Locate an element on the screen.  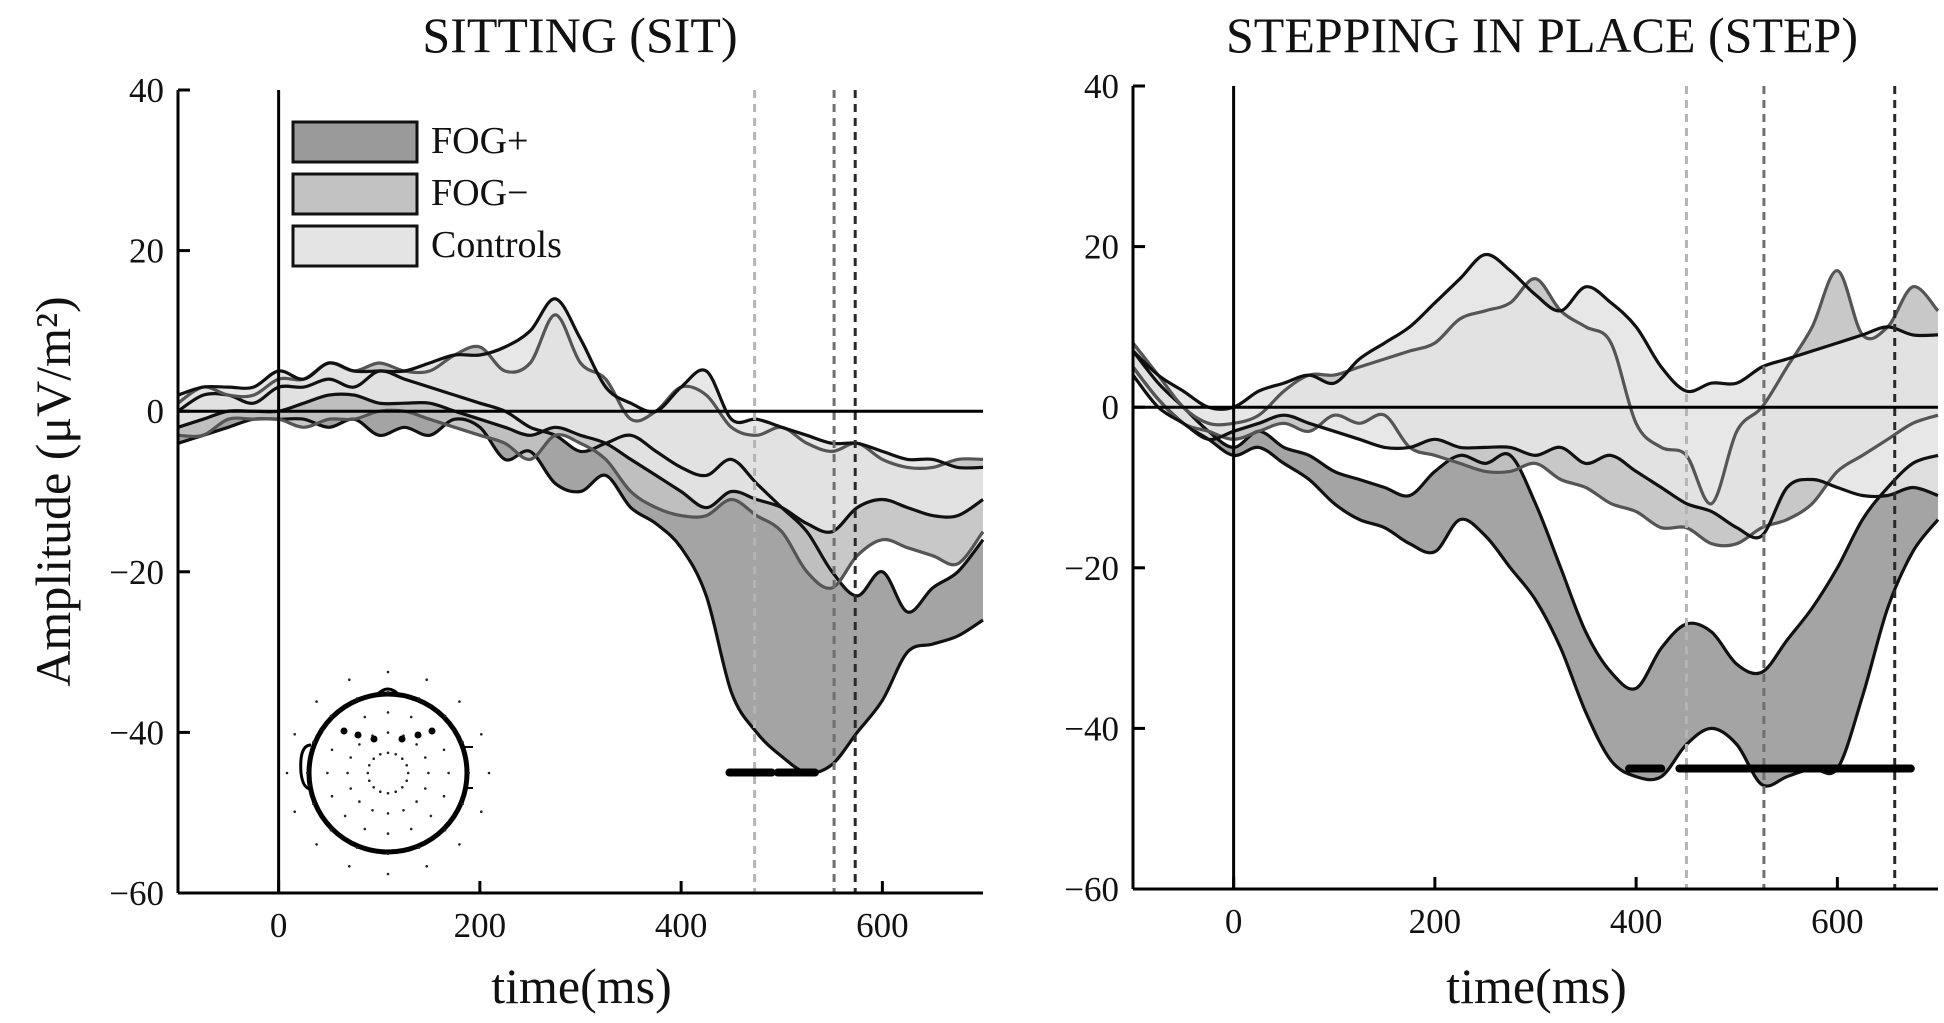
y-axis-label: Amplitude (μV/m²) is located at coordinates (53, 491).